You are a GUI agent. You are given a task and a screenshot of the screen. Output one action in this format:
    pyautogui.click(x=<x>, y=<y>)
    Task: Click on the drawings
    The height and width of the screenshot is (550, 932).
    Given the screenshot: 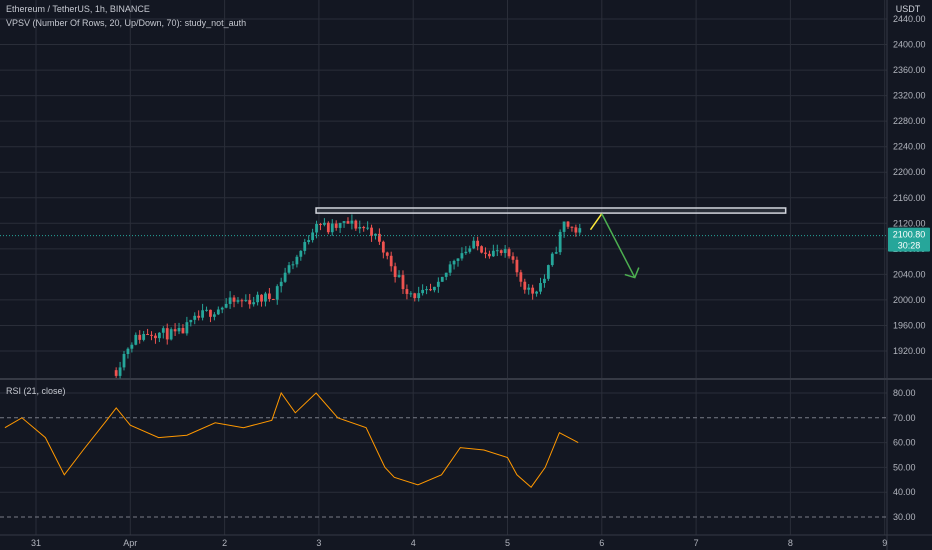 What is the action you would take?
    pyautogui.click(x=551, y=243)
    